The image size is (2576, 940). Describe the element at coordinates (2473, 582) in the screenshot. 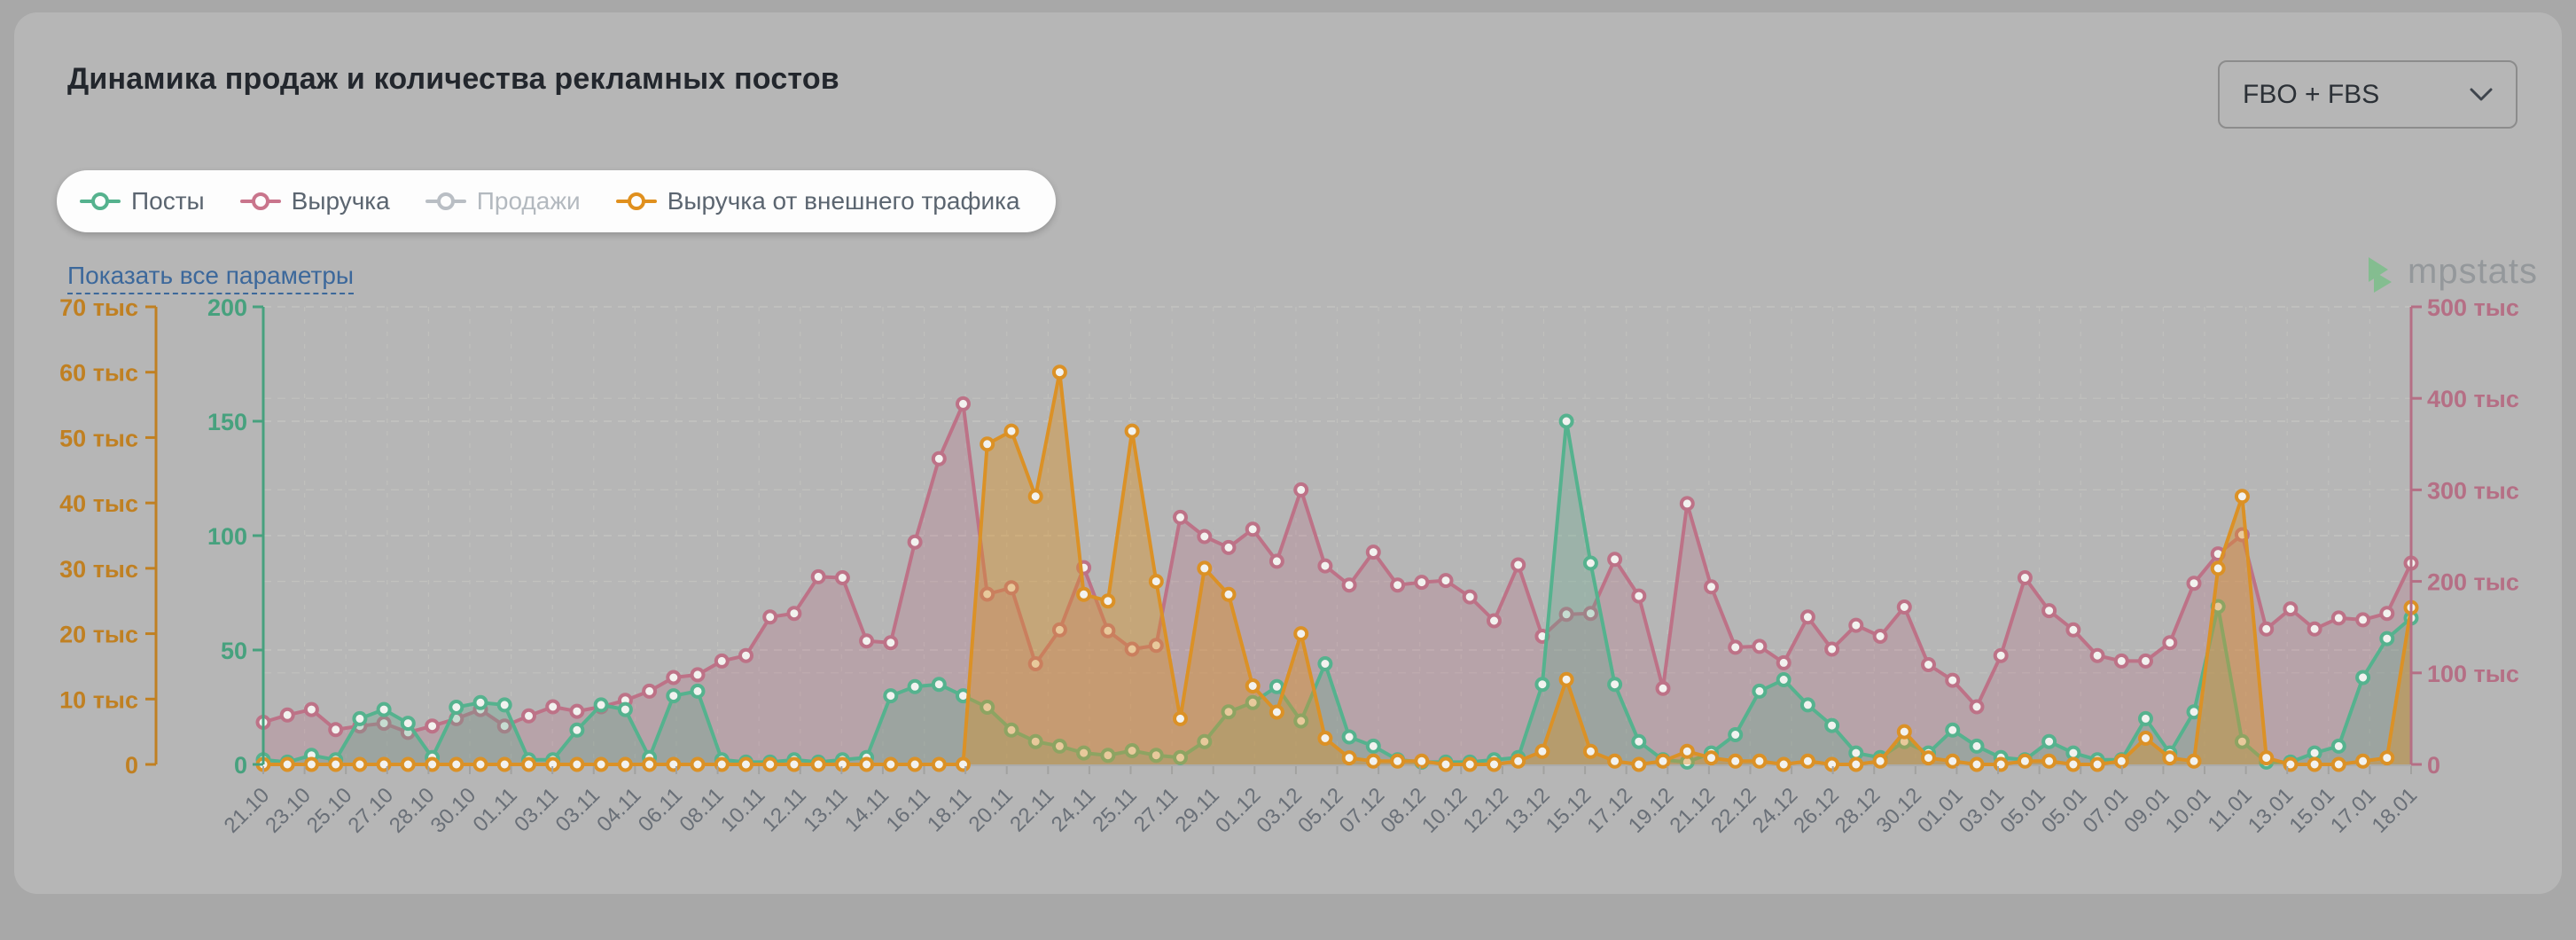

I see `svg-text: 200 тыс` at that location.